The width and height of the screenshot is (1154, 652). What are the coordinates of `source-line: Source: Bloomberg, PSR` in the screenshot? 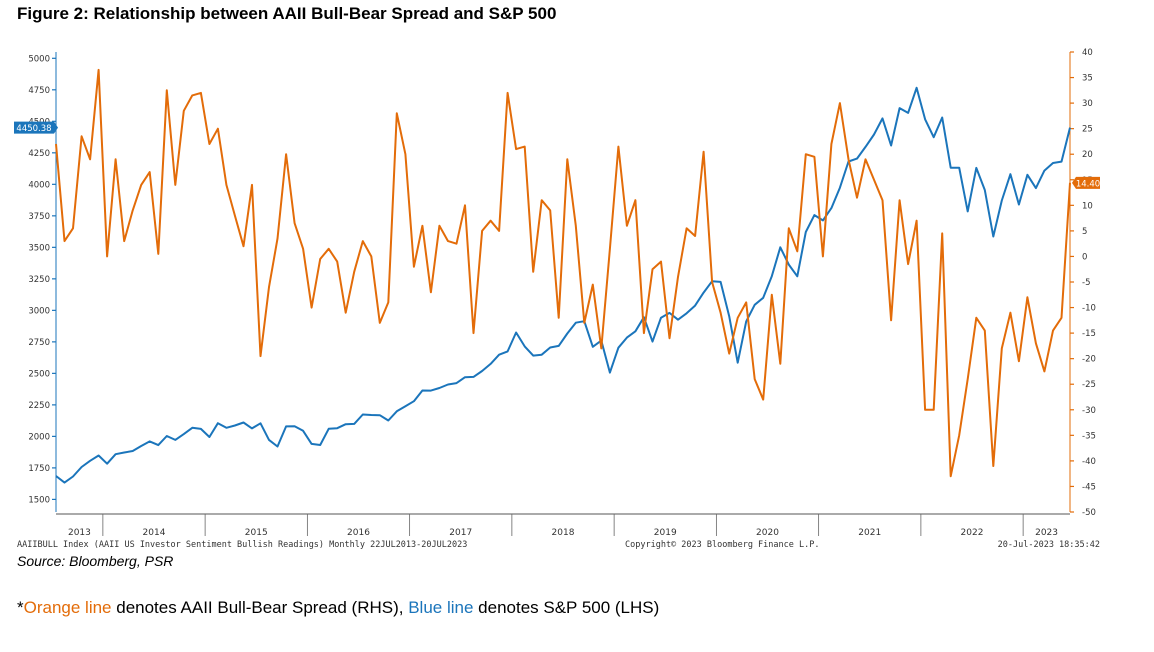 It's located at (95, 561).